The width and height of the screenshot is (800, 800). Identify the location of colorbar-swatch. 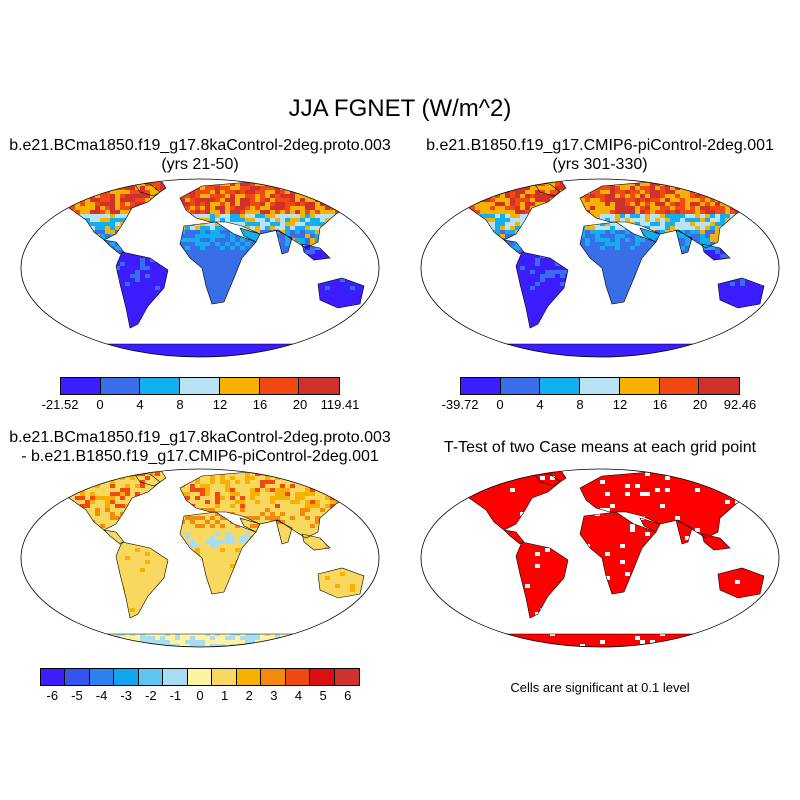
(273, 677).